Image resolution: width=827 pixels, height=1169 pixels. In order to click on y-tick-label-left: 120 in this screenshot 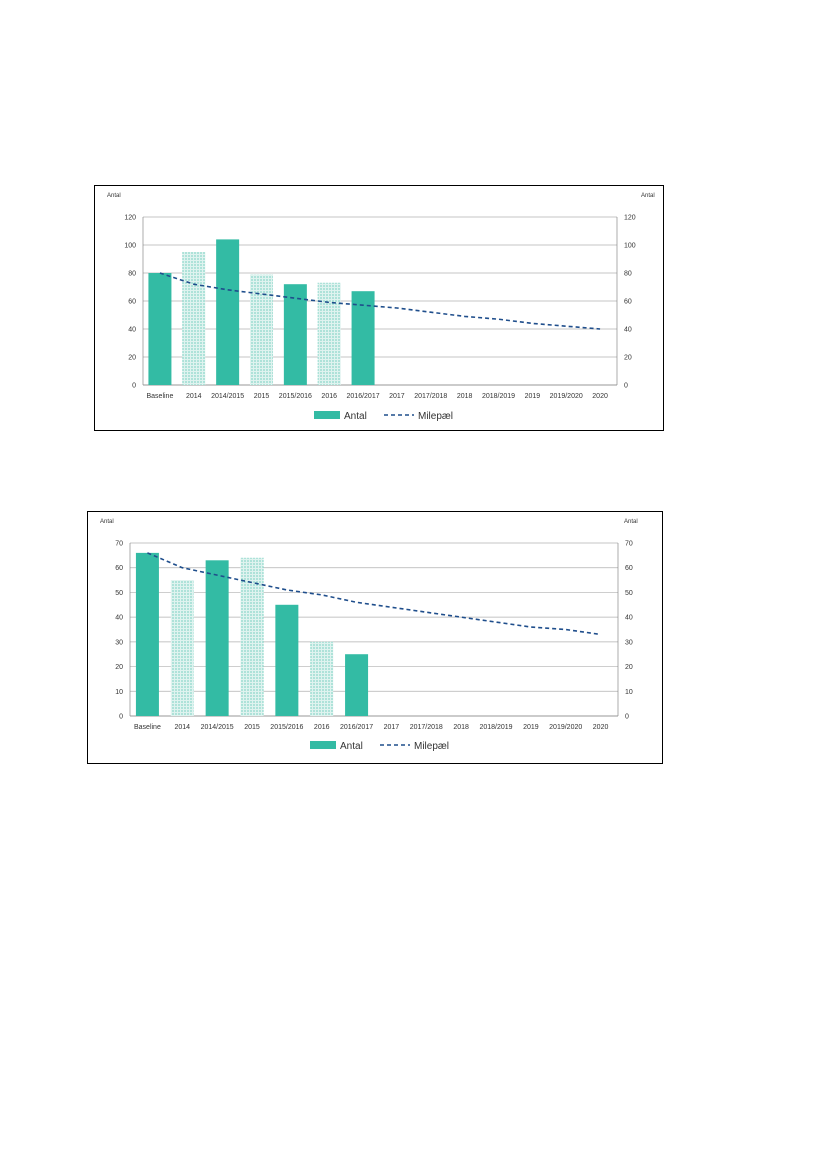, I will do `click(130, 218)`.